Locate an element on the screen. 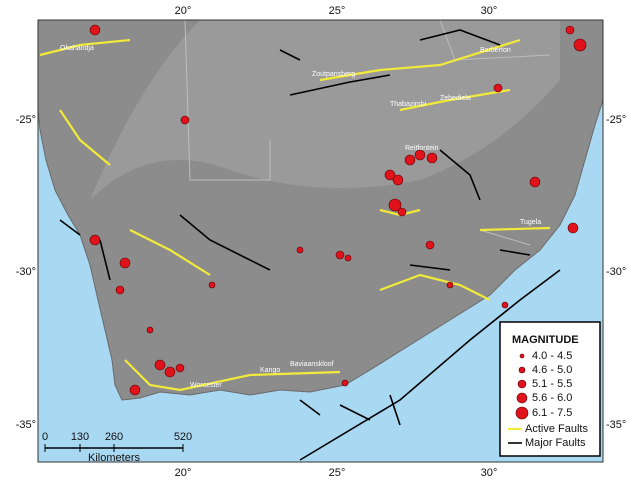  legend-label: Major Faults is located at coordinates (555, 443).